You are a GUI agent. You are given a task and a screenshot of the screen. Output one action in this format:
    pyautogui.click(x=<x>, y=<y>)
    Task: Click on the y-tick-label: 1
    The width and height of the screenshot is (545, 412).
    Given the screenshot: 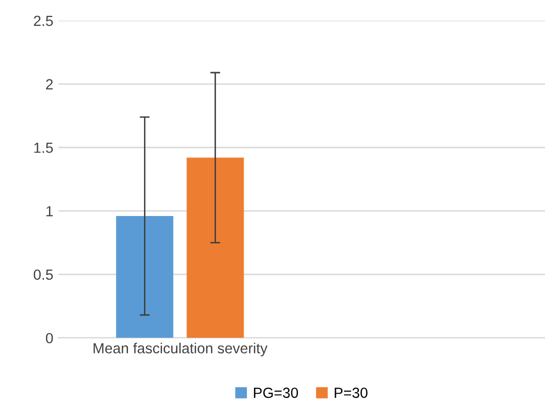 What is the action you would take?
    pyautogui.click(x=49, y=211)
    